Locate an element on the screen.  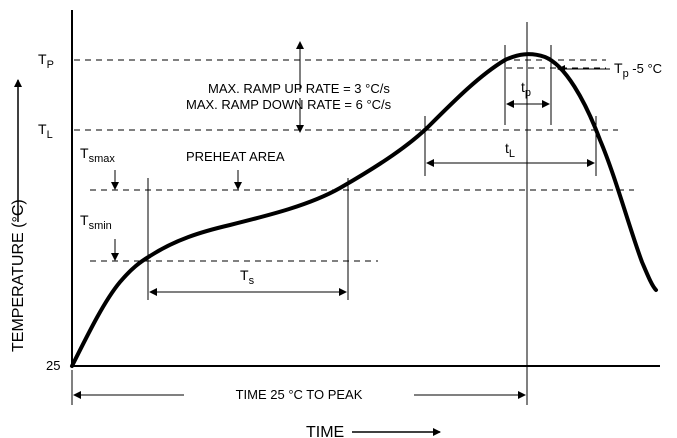
tp-span-label: tp is located at coordinates (526, 89).